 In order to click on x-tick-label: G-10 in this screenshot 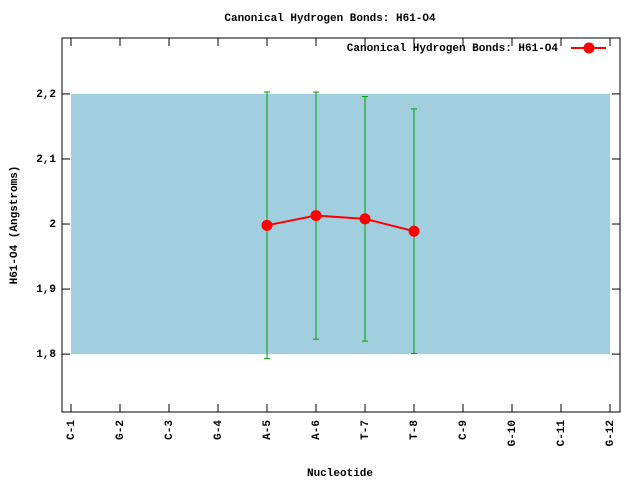, I will do `click(513, 433)`.